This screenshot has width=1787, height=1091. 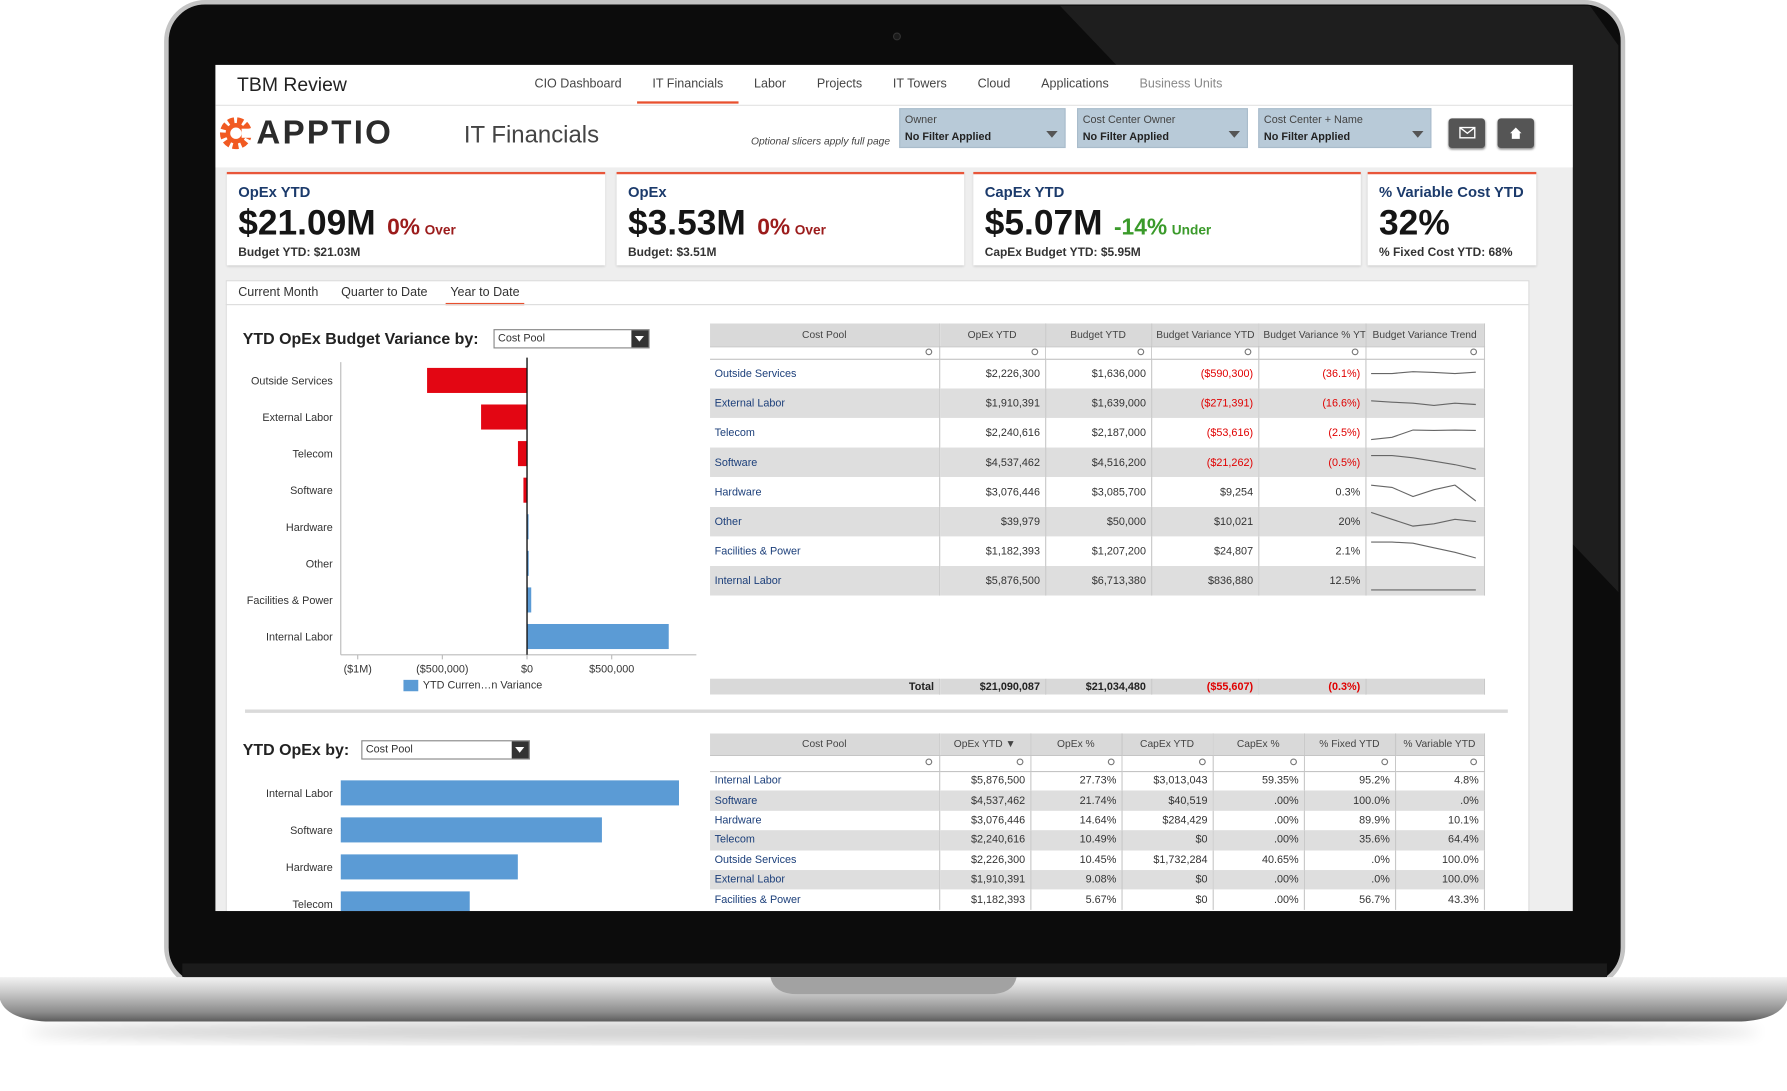 What do you see at coordinates (1349, 744) in the screenshot?
I see `column-header: % Fixed YTD` at bounding box center [1349, 744].